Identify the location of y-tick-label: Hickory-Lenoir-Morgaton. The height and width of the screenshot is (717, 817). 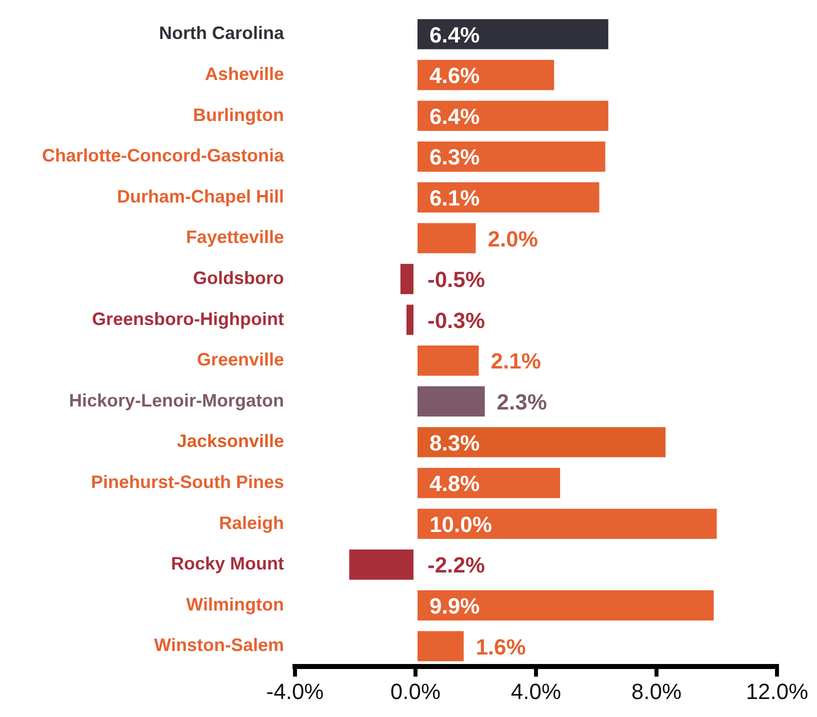
(176, 400).